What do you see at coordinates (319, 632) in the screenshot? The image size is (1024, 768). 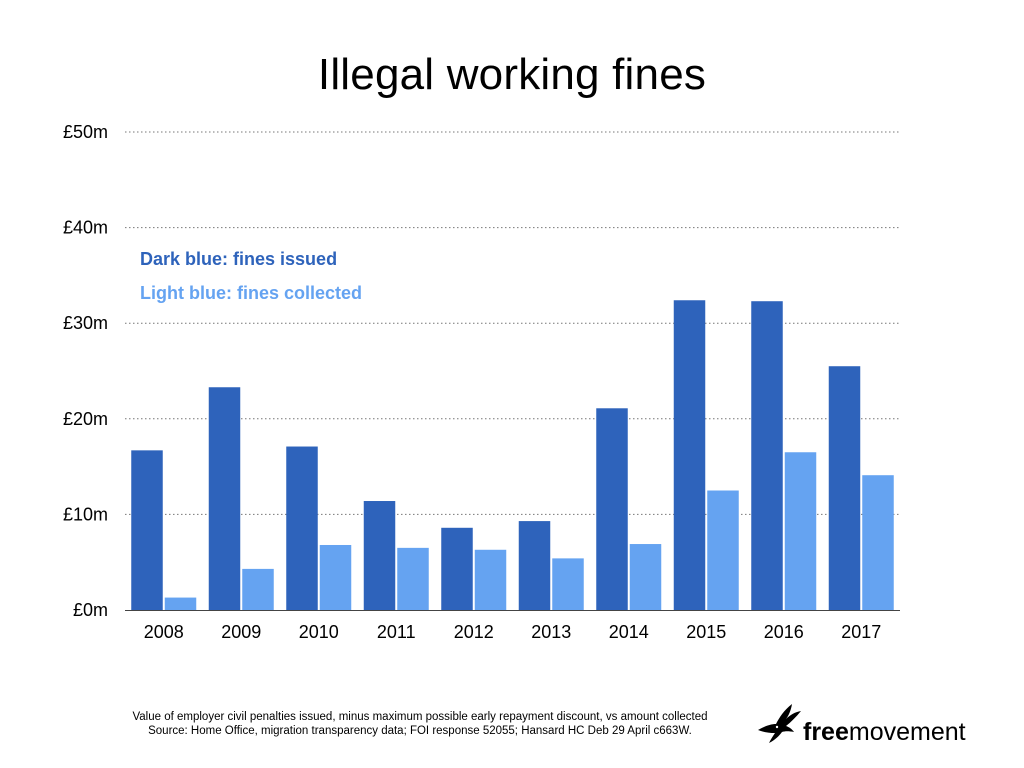 I see `x-tick-label: 2010` at bounding box center [319, 632].